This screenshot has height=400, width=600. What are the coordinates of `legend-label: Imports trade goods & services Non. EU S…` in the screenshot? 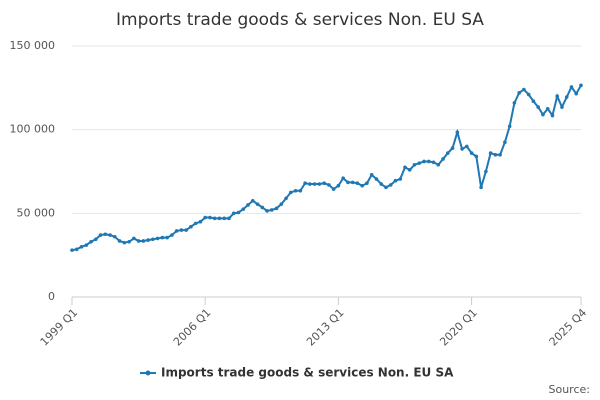 It's located at (307, 373).